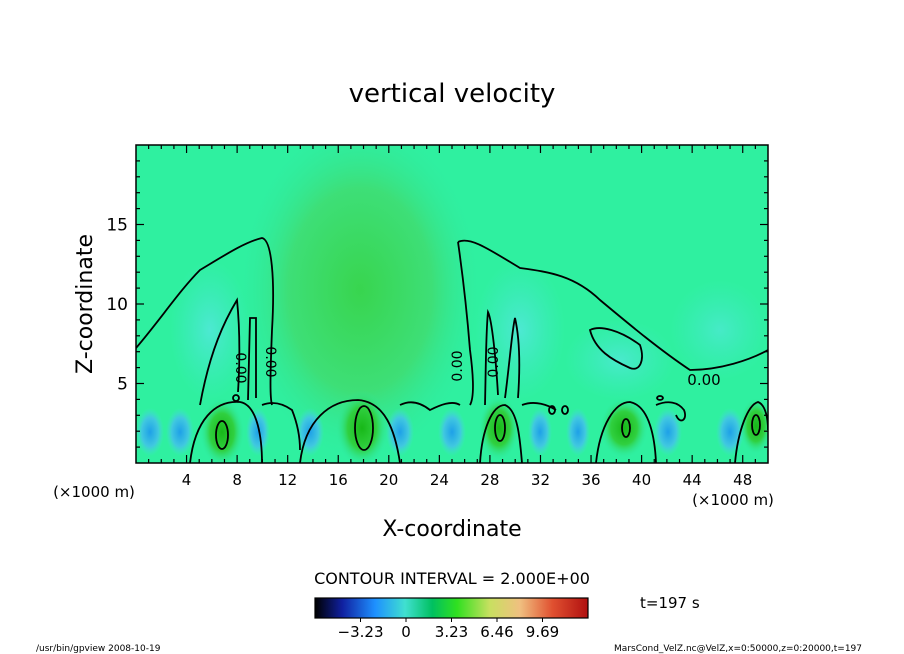  Describe the element at coordinates (338, 480) in the screenshot. I see `x-tick-label: 16` at that location.